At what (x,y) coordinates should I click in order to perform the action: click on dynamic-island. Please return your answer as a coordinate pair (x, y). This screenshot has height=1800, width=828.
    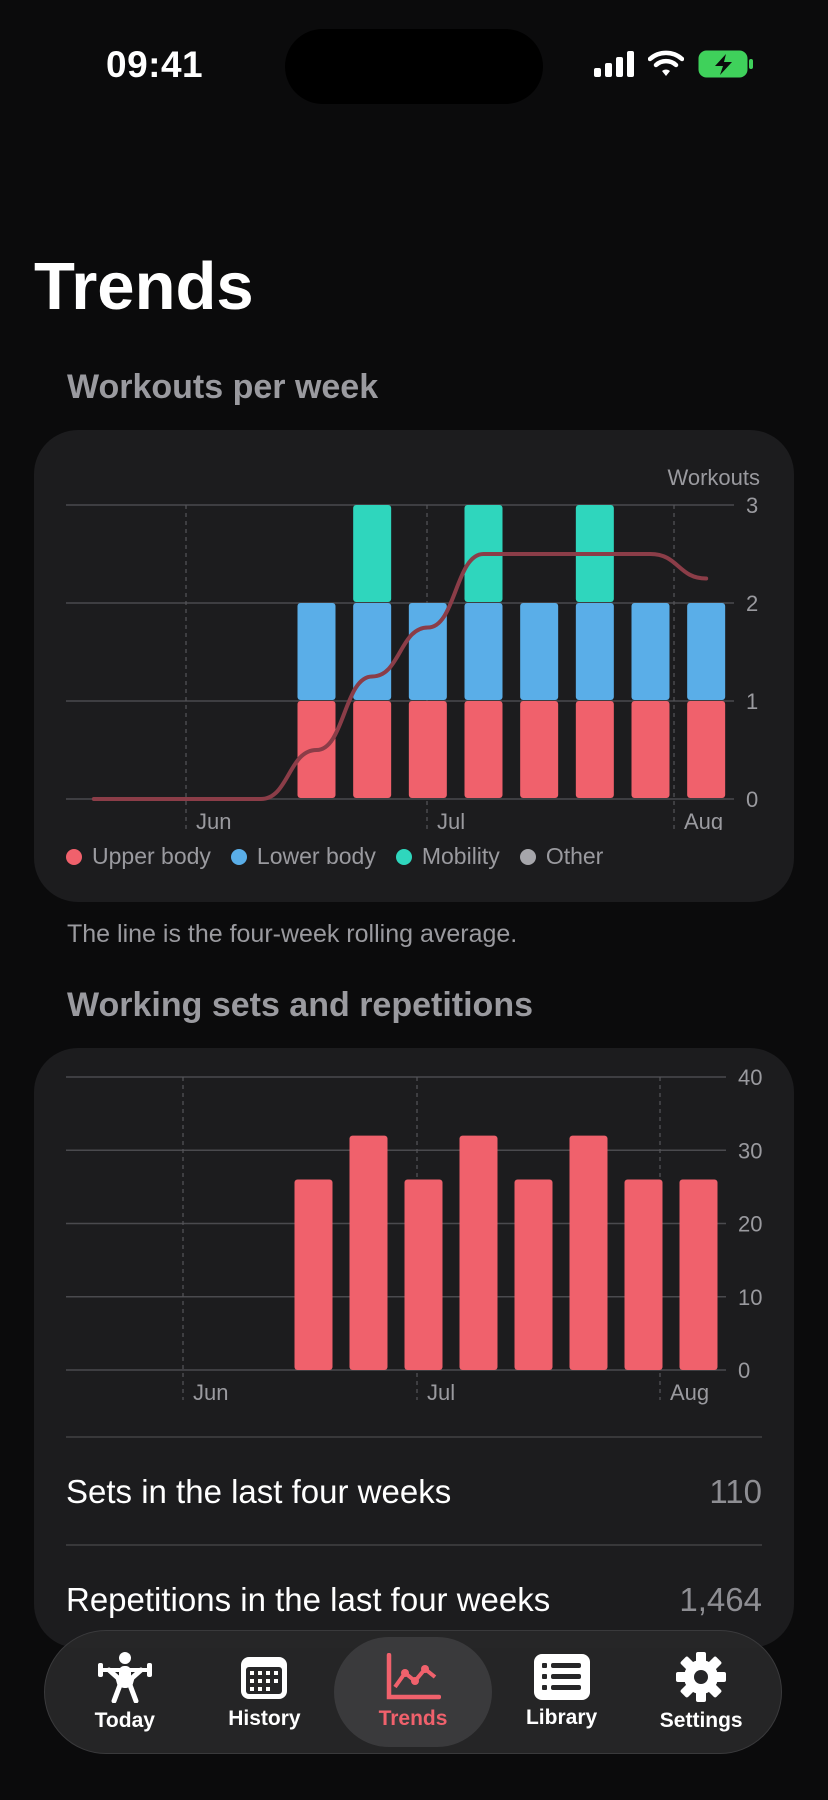
    Looking at the image, I should click on (414, 66).